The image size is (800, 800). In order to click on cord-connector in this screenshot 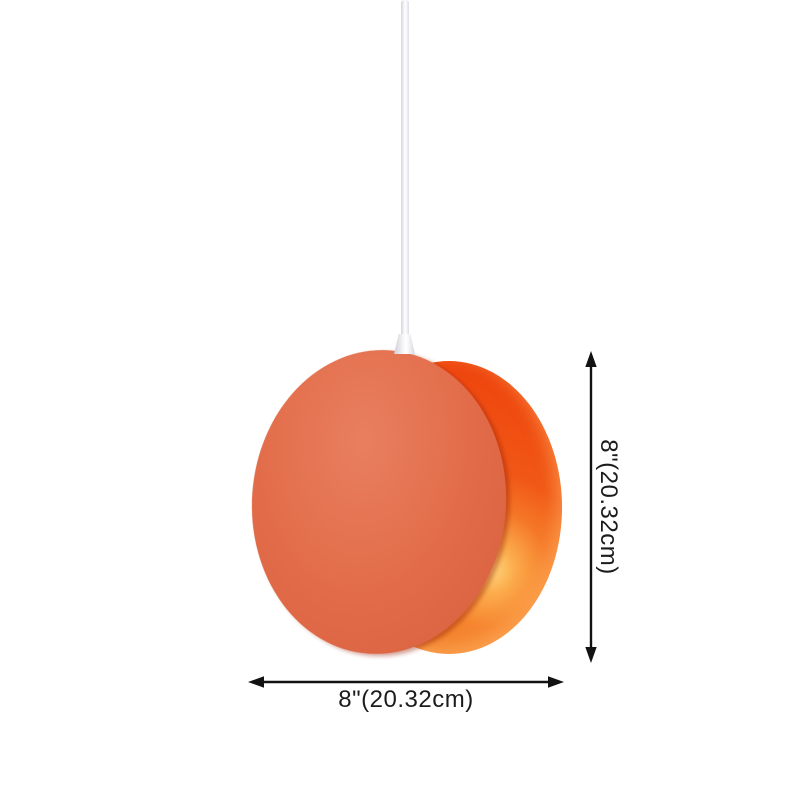, I will do `click(404, 344)`.